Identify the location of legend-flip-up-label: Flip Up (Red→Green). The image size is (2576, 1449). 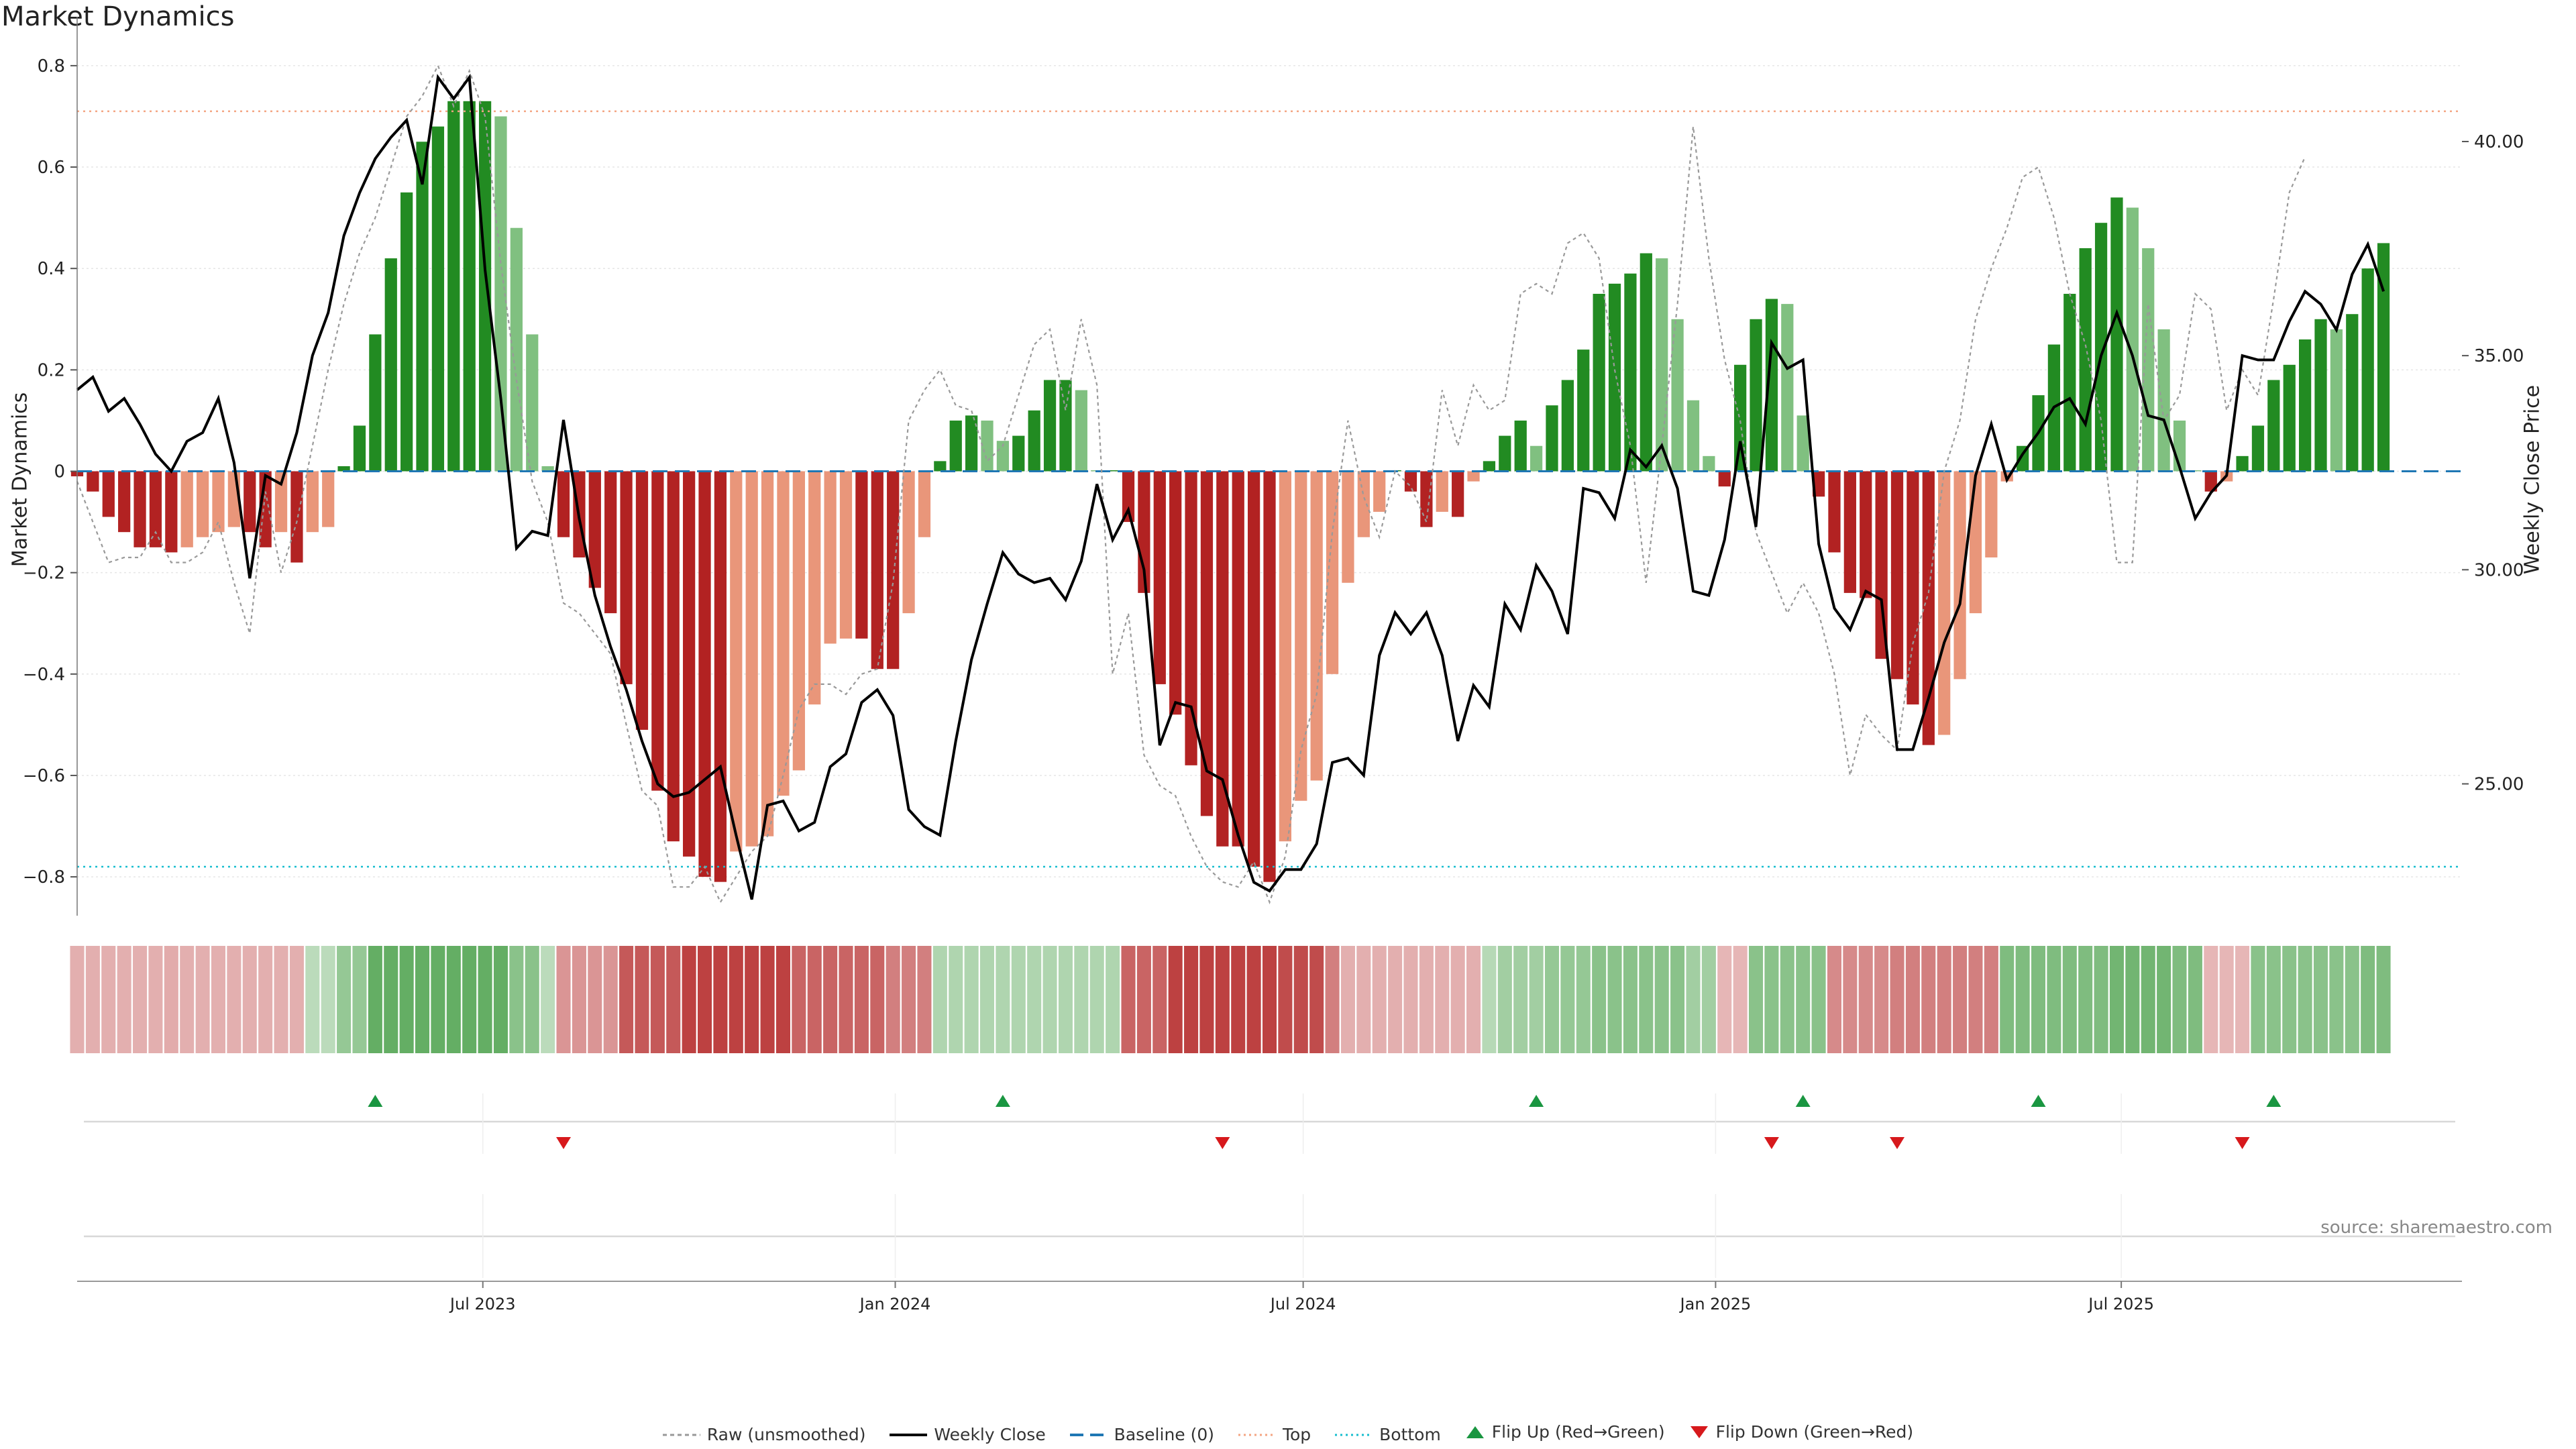
(1578, 1432).